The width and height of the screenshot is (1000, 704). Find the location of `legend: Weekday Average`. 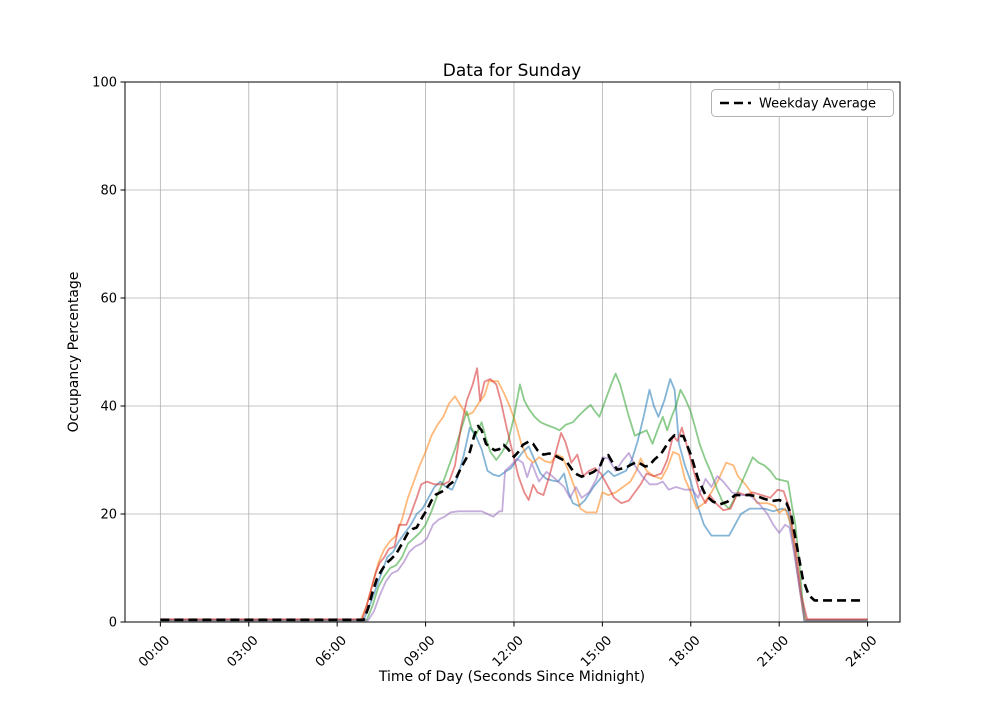

legend: Weekday Average is located at coordinates (802, 103).